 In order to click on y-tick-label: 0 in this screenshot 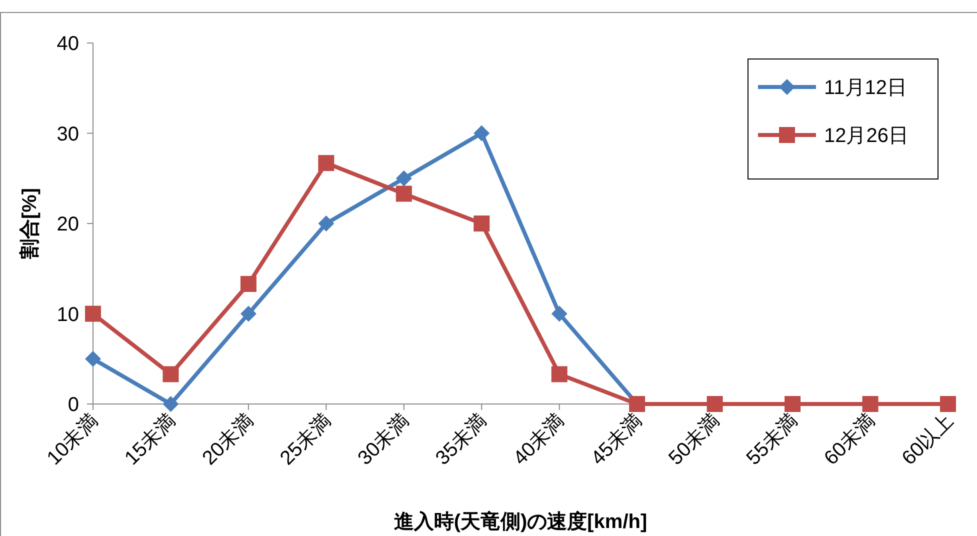, I will do `click(73, 405)`.